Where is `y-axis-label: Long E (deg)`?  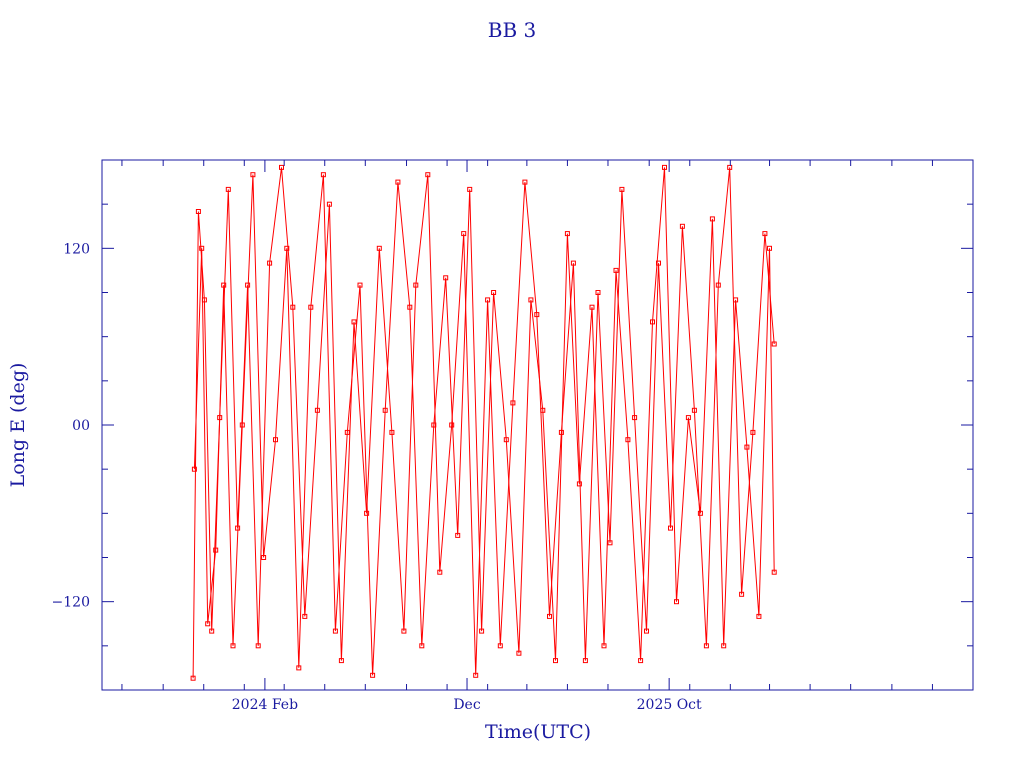 y-axis-label: Long E (deg) is located at coordinates (18, 425).